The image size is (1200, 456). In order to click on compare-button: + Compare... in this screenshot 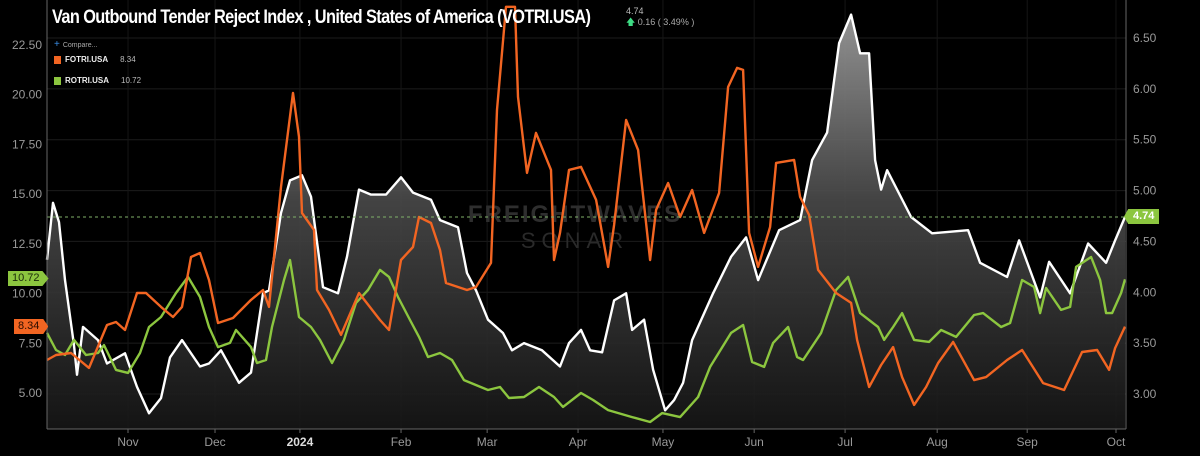, I will do `click(75, 44)`.